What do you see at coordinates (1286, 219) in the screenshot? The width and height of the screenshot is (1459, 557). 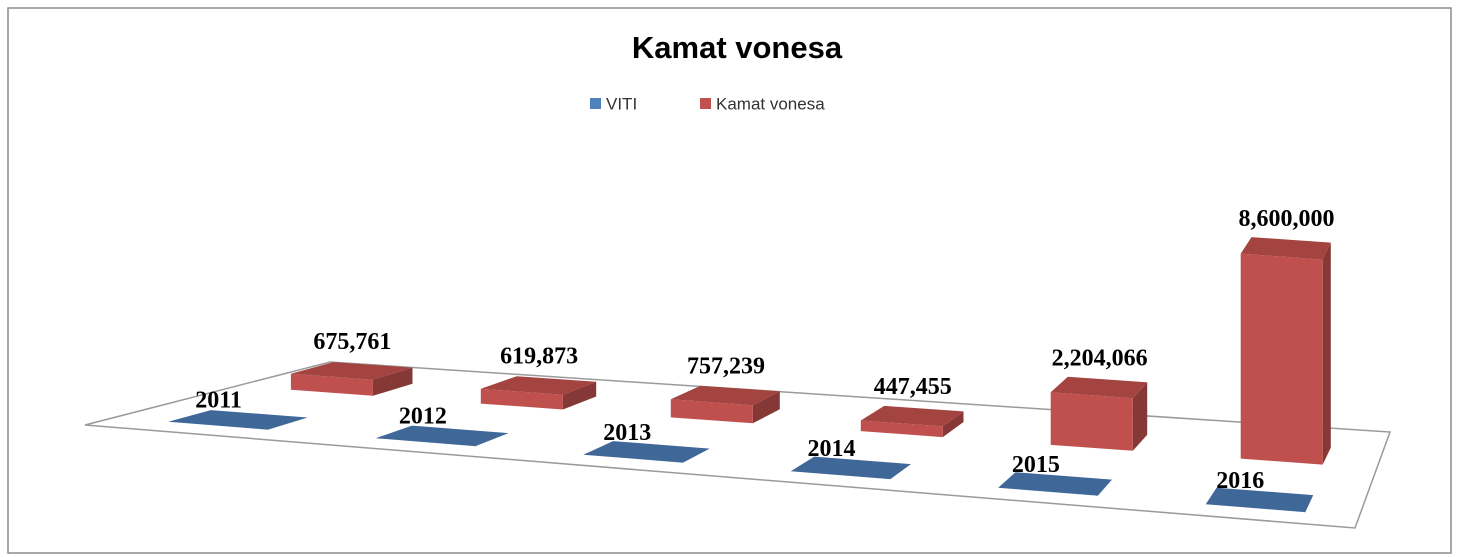 I see `data-label: 8,600,000` at bounding box center [1286, 219].